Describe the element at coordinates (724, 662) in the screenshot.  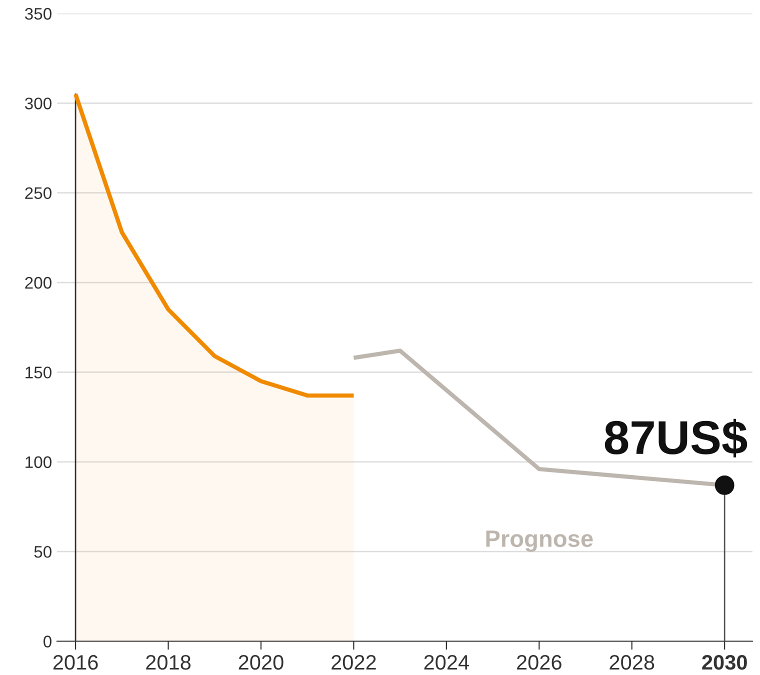
I see `x-tick-label: 2030` at that location.